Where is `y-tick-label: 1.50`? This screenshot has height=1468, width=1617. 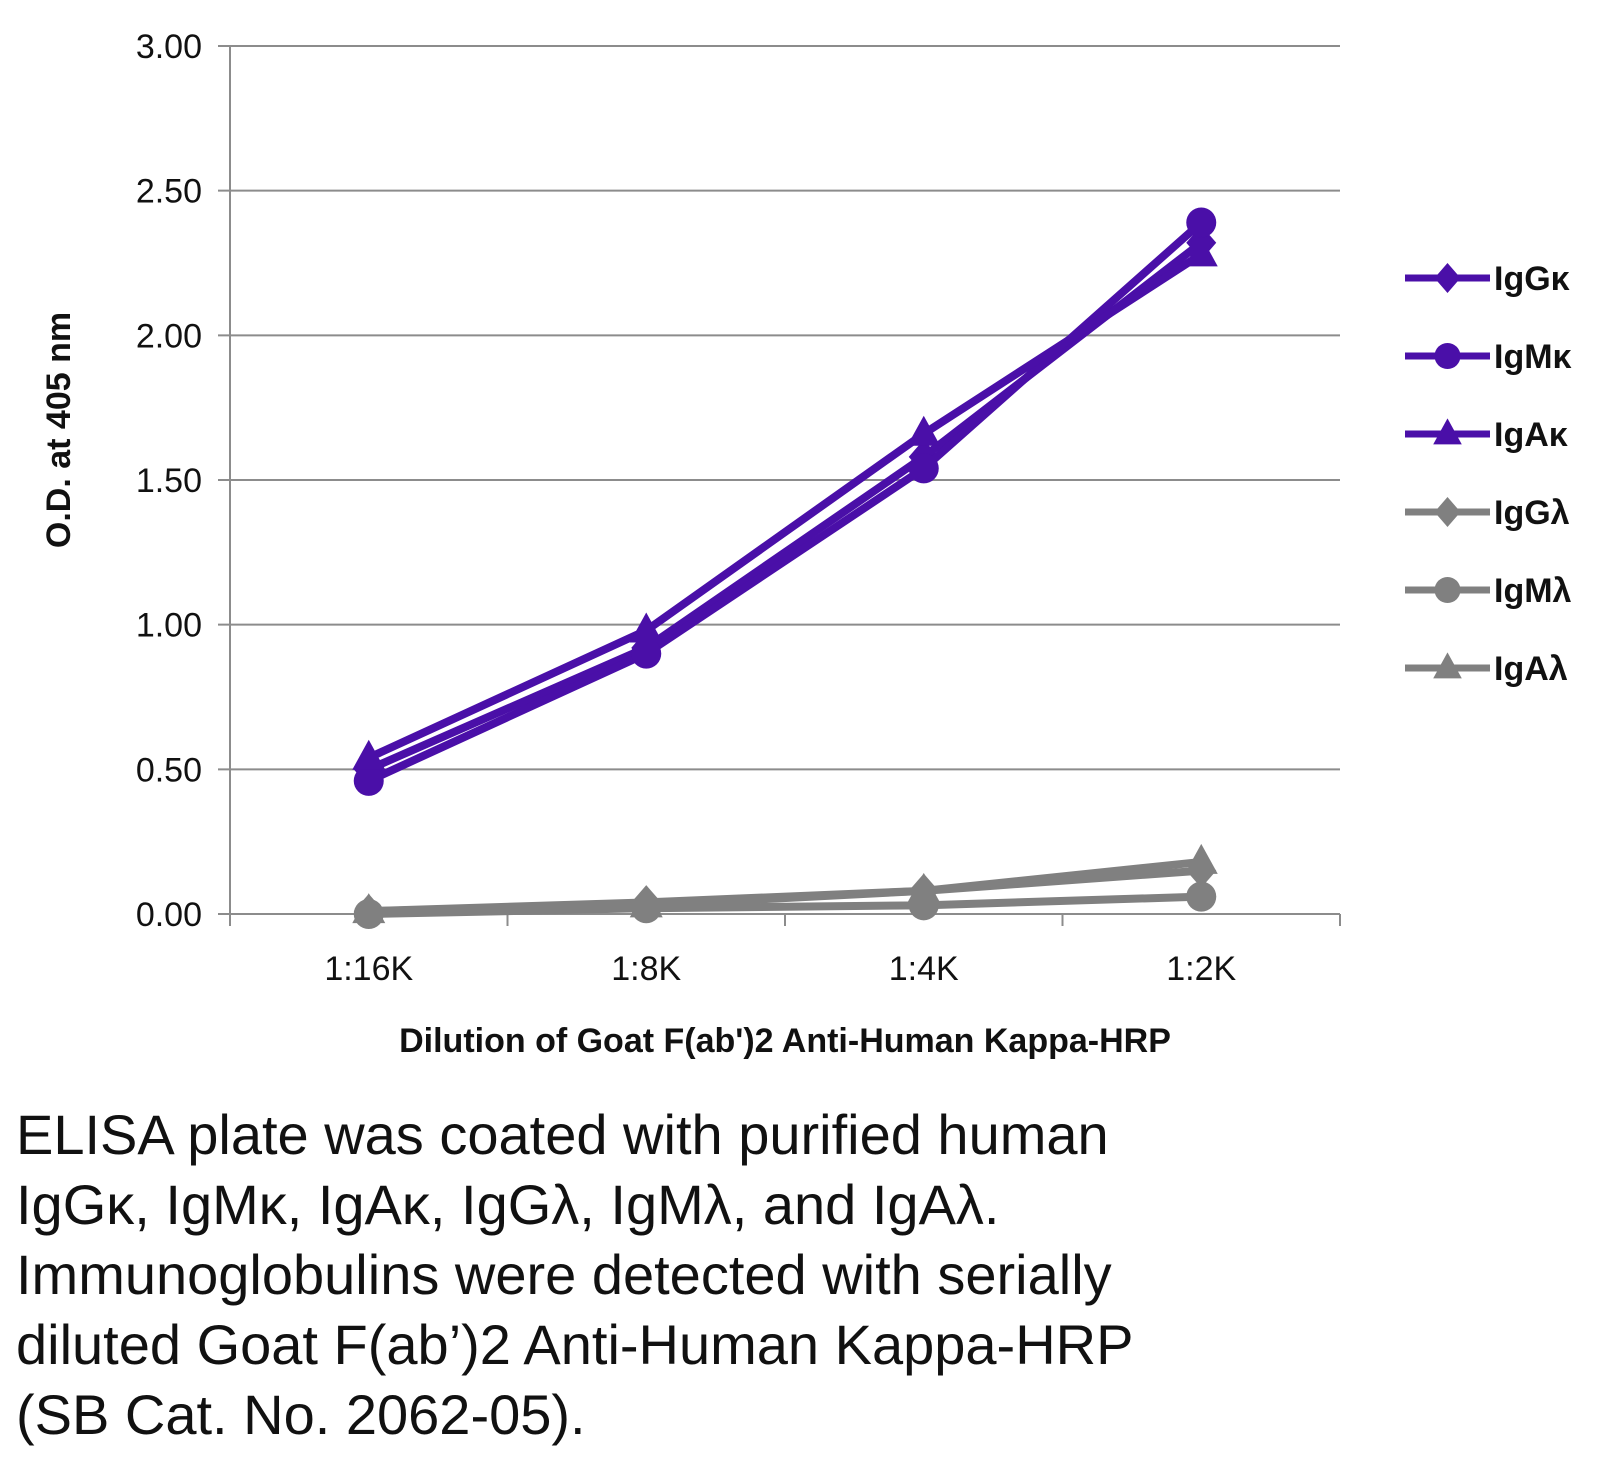 y-tick-label: 1.50 is located at coordinates (169, 481).